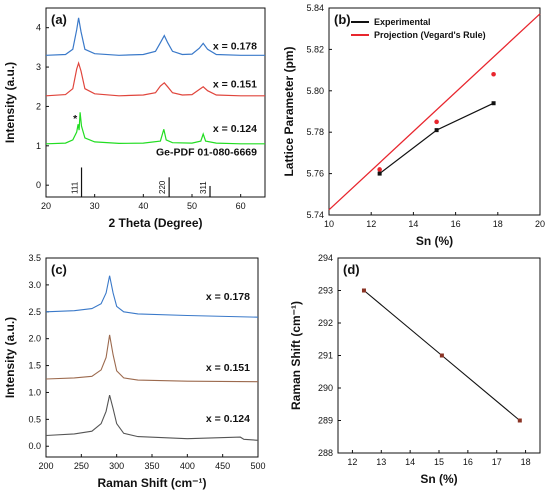 This screenshot has width=550, height=500. I want to click on legend-label-experimental: Experimental, so click(402, 22).